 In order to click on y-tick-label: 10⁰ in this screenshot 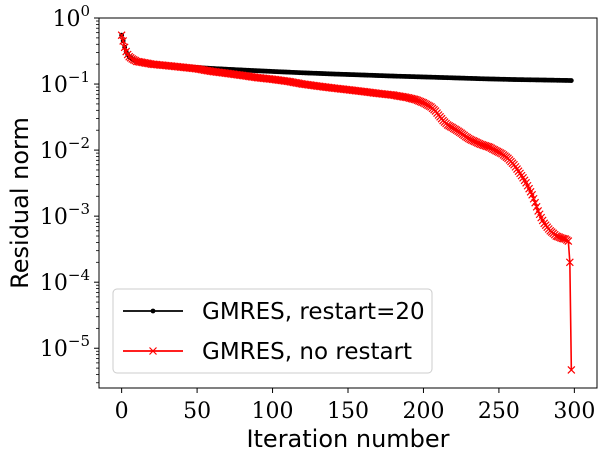, I will do `click(71, 17)`.